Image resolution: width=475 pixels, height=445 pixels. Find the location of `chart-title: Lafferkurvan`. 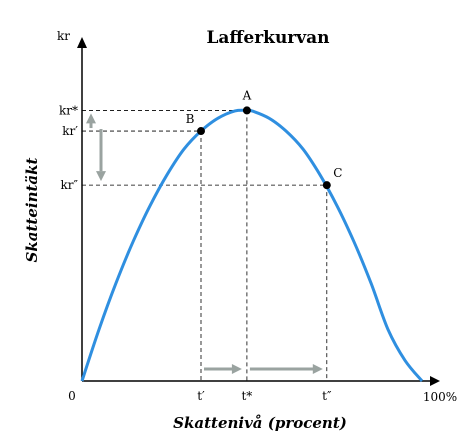

chart-title: Lafferkurvan is located at coordinates (267, 38).